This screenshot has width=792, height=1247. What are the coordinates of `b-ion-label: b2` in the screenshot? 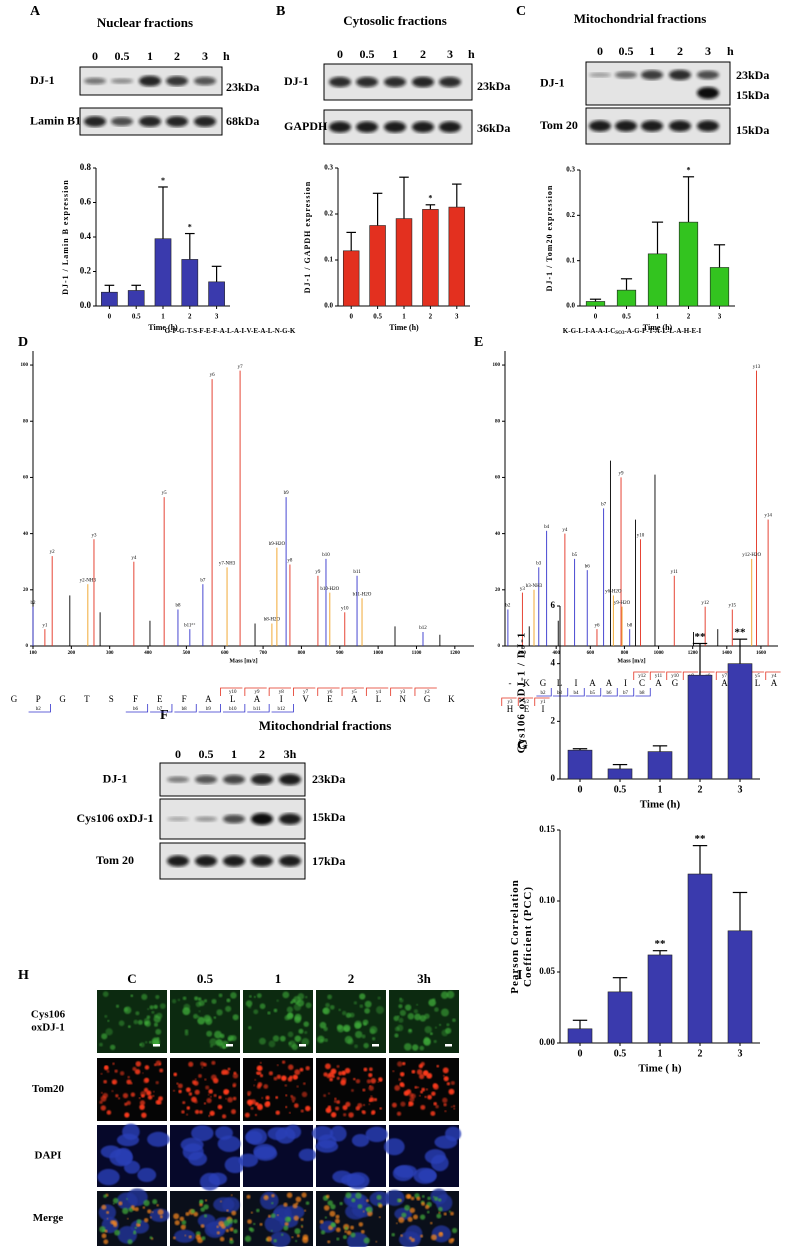 It's located at (39, 709).